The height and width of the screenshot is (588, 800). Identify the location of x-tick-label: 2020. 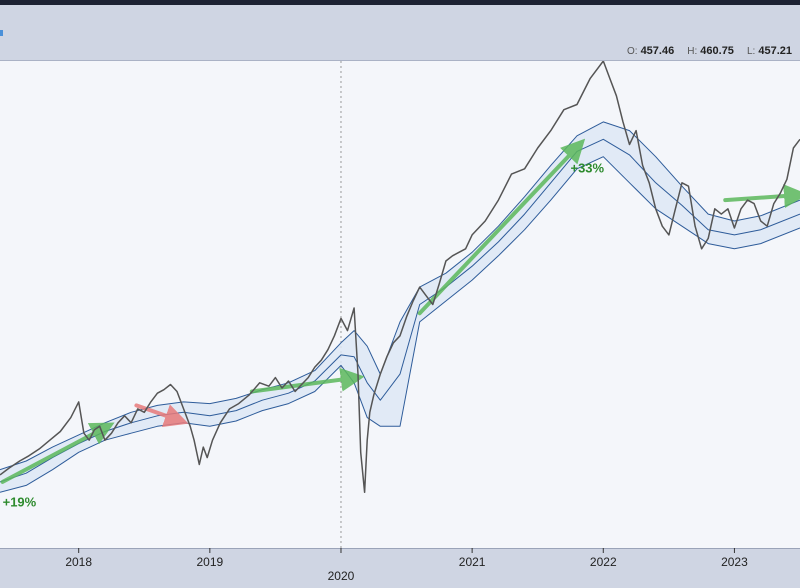
(341, 576).